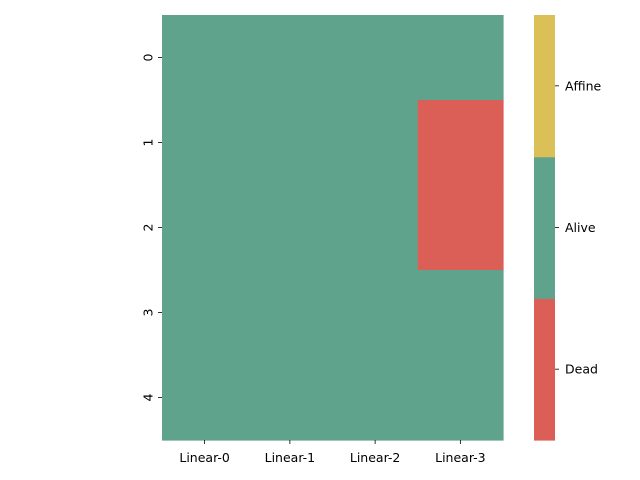 This screenshot has width=640, height=480. I want to click on y-tick-label: 4, so click(148, 397).